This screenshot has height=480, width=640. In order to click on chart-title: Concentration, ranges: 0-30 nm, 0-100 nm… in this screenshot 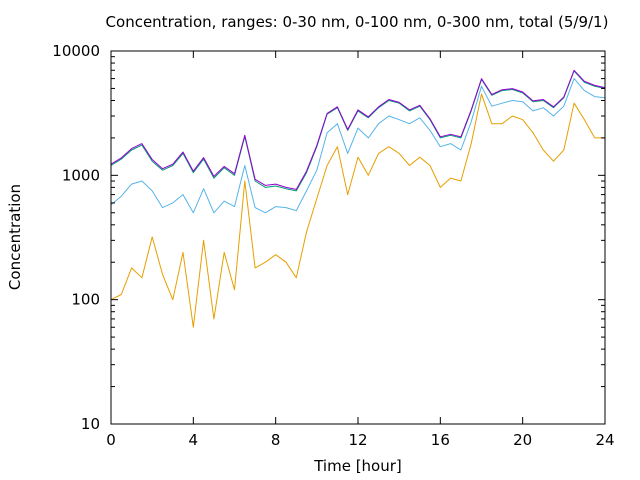, I will do `click(357, 22)`.